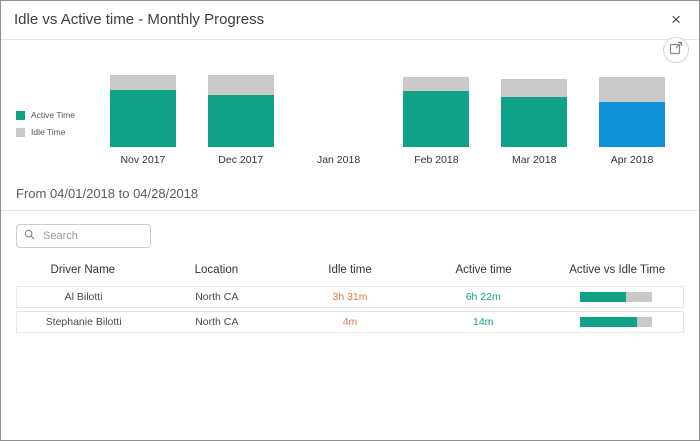 This screenshot has height=441, width=700. I want to click on legend-label: Active Time, so click(53, 115).